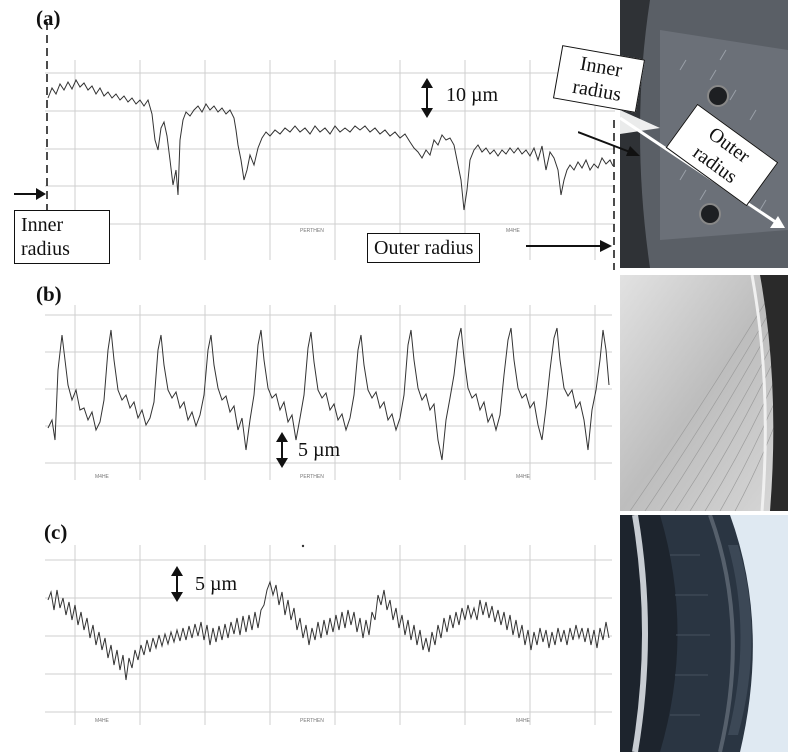 This screenshot has width=788, height=752. I want to click on inner-radius-box: Inner radius, so click(62, 237).